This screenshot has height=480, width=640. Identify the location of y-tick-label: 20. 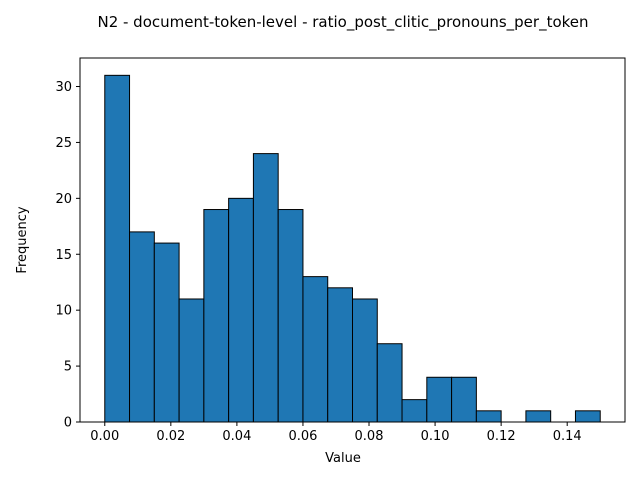
(63, 199).